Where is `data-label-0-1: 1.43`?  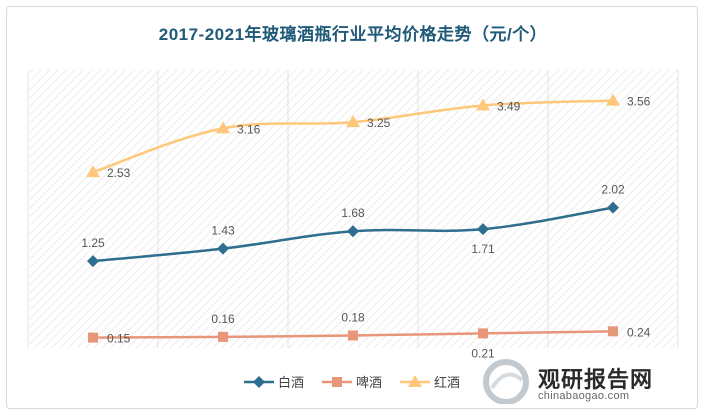
data-label-0-1: 1.43 is located at coordinates (223, 231).